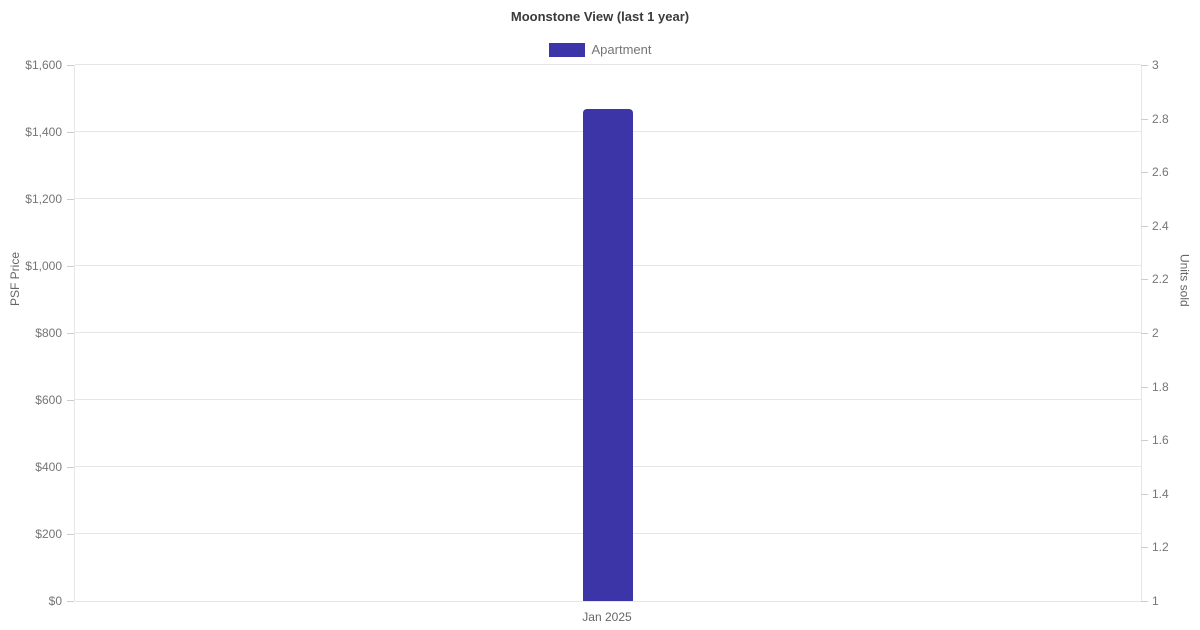  What do you see at coordinates (1155, 333) in the screenshot?
I see `right-axis-tick-label: 2` at bounding box center [1155, 333].